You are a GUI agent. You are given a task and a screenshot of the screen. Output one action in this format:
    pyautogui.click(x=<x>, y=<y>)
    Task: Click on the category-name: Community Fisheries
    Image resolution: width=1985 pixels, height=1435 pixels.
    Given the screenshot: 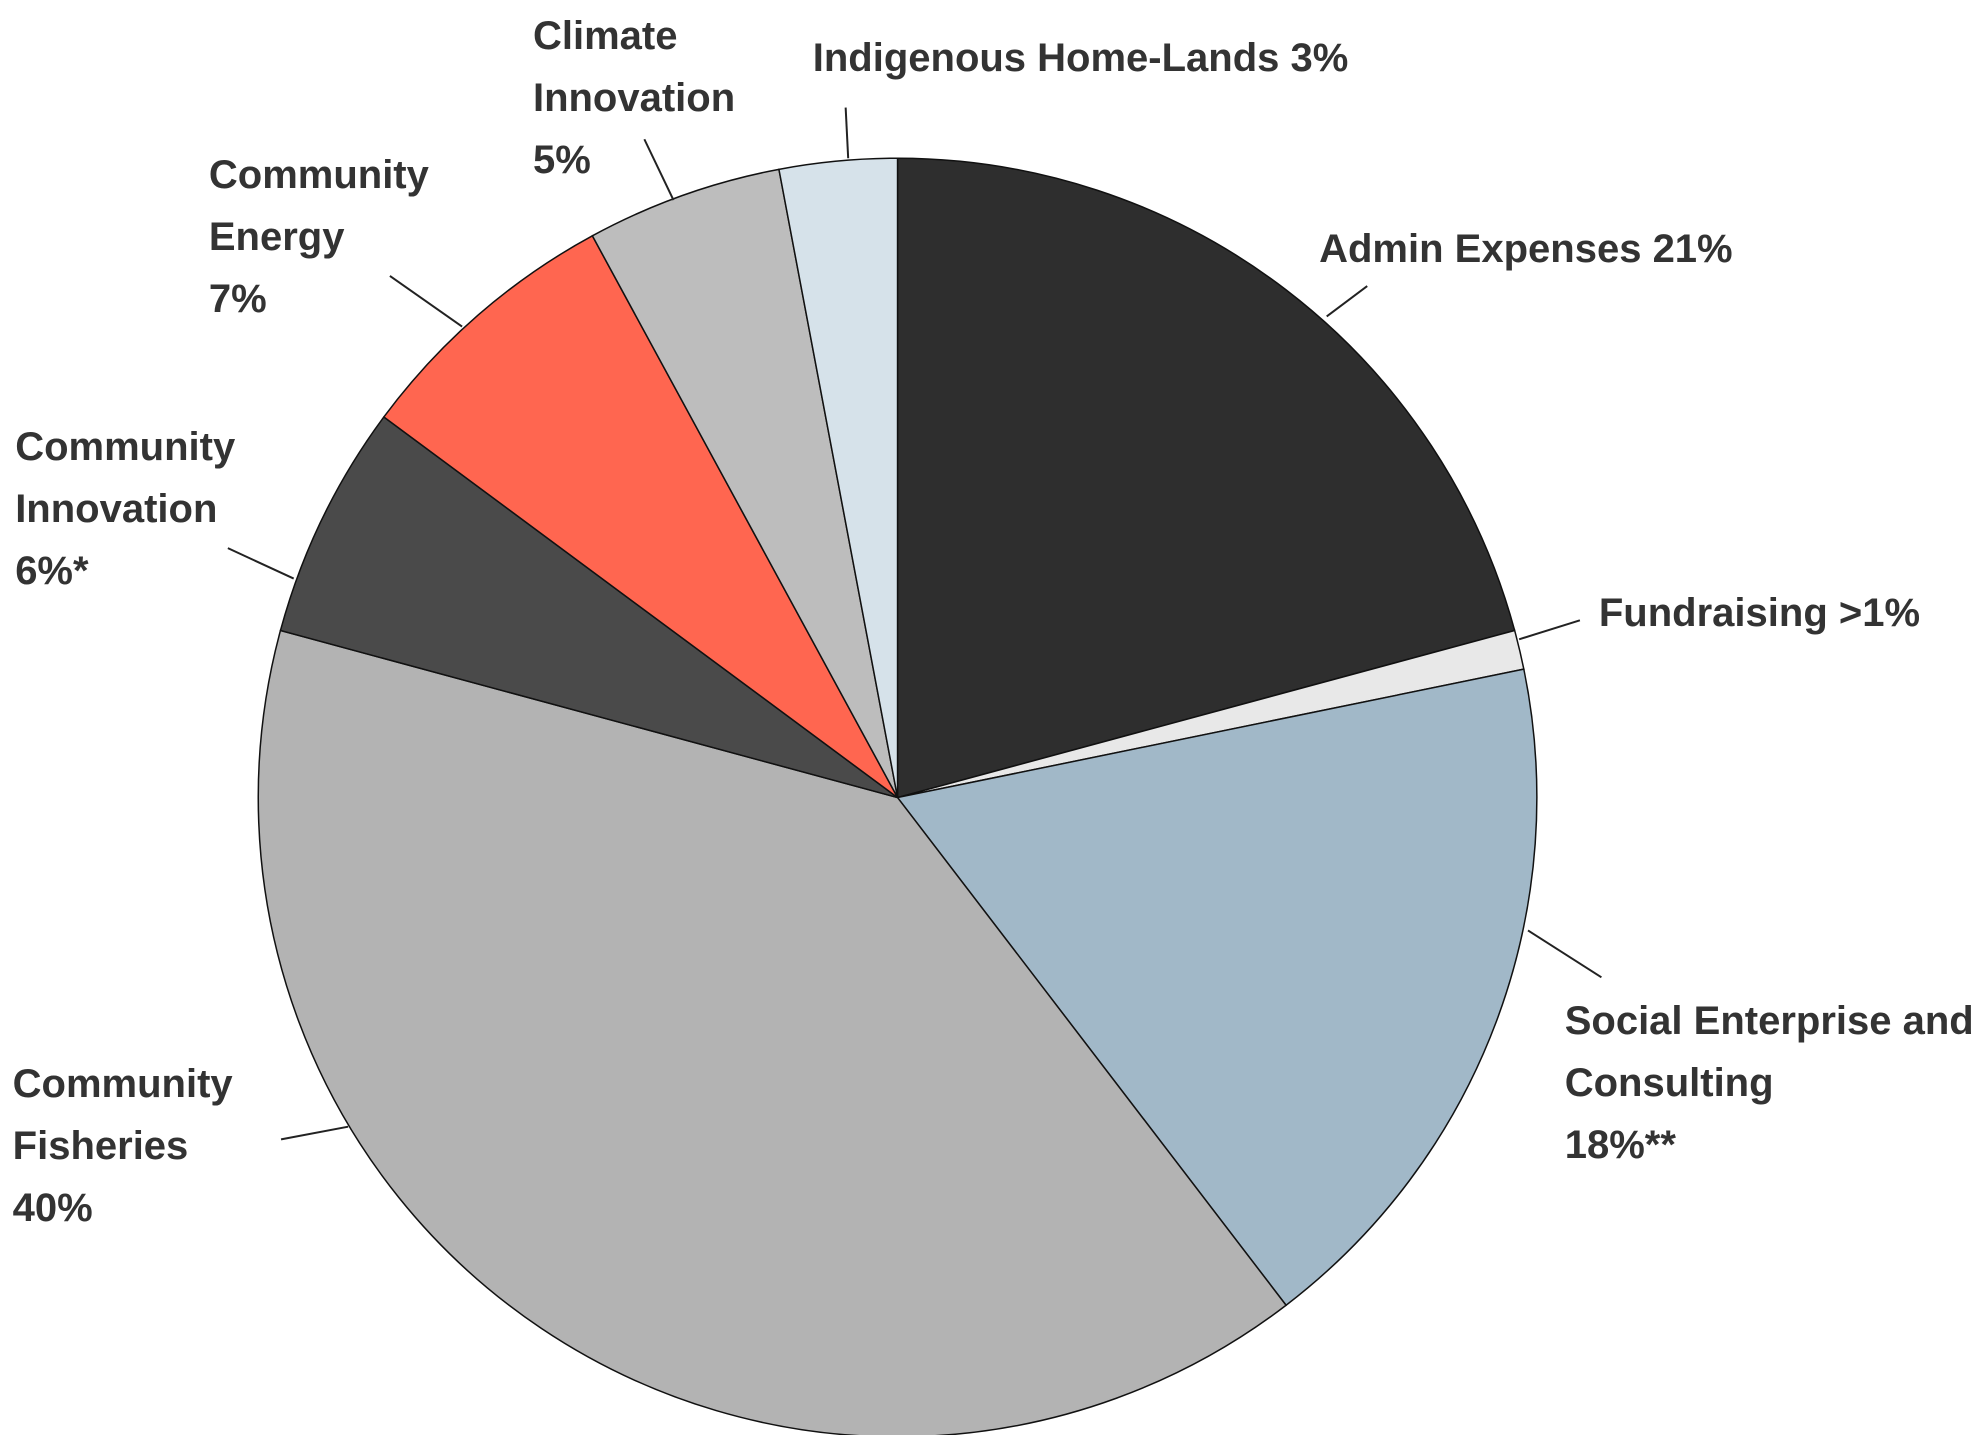 What is the action you would take?
    pyautogui.click(x=122, y=1115)
    